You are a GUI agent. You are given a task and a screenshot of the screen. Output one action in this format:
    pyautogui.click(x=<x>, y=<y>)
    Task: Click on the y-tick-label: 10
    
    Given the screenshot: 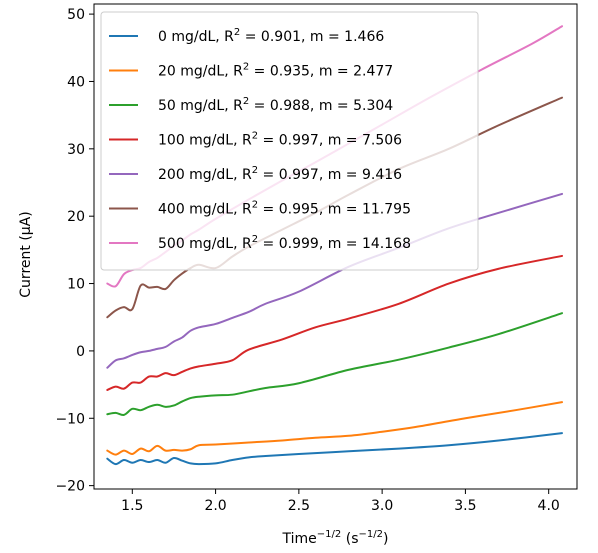 What is the action you would take?
    pyautogui.click(x=76, y=285)
    